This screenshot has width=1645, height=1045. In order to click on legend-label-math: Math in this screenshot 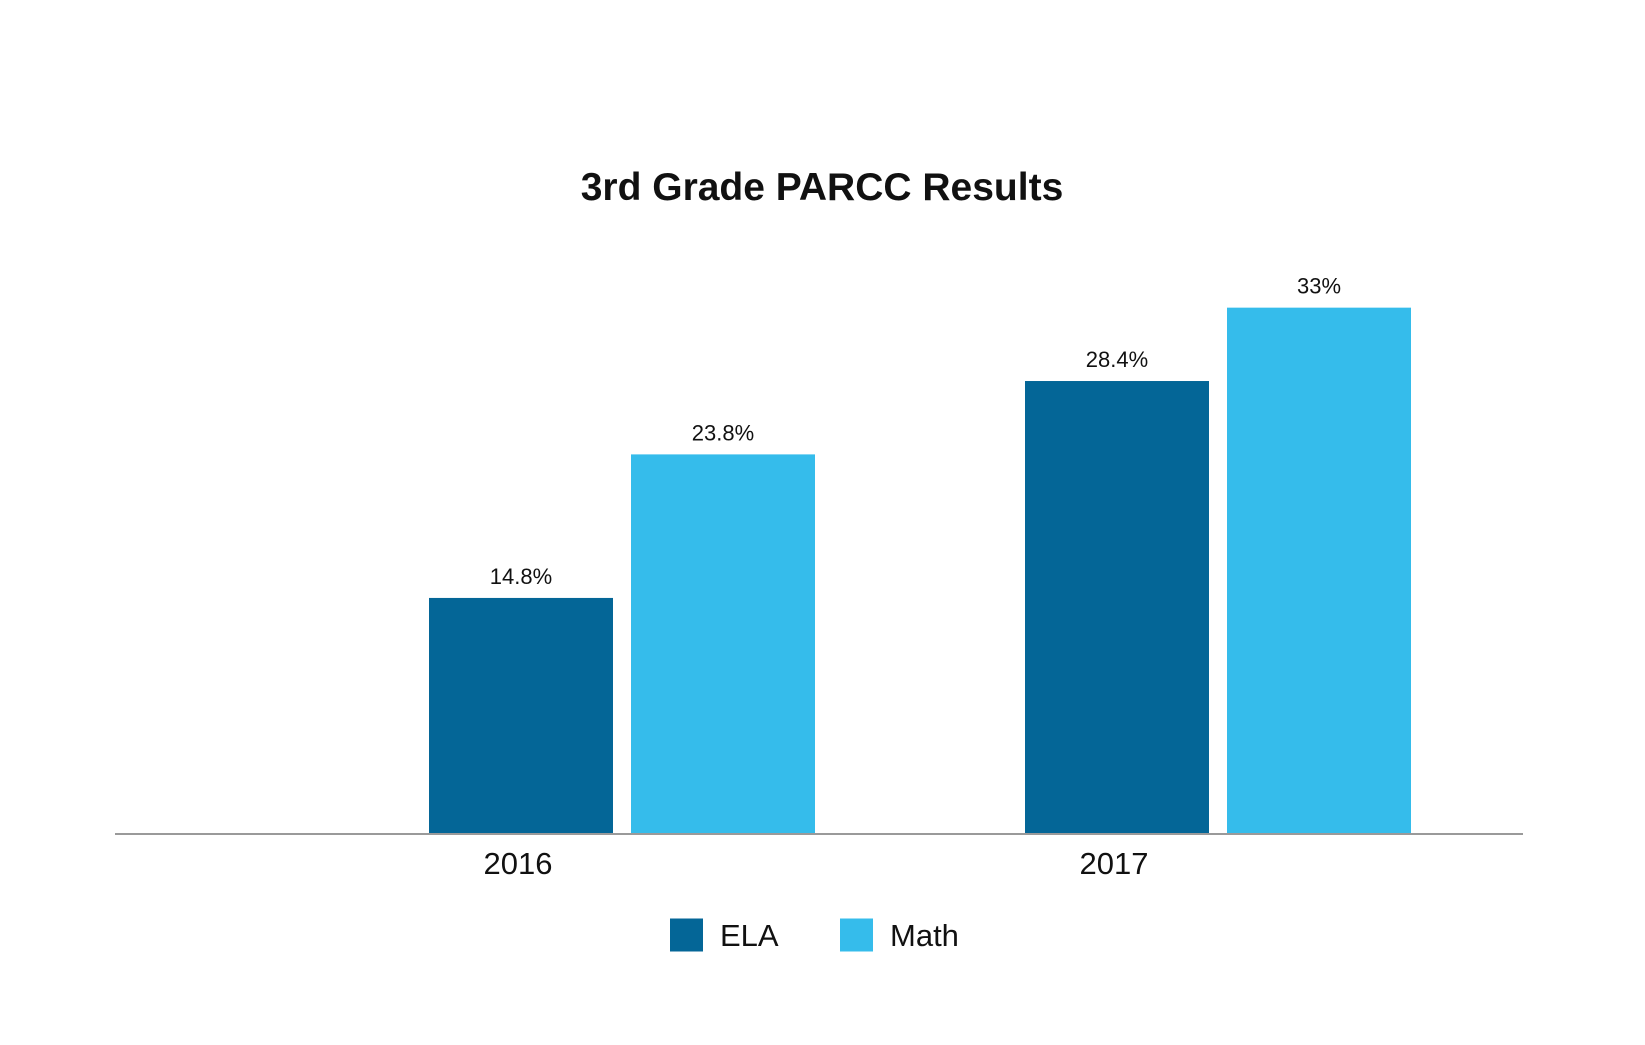, I will do `click(924, 935)`.